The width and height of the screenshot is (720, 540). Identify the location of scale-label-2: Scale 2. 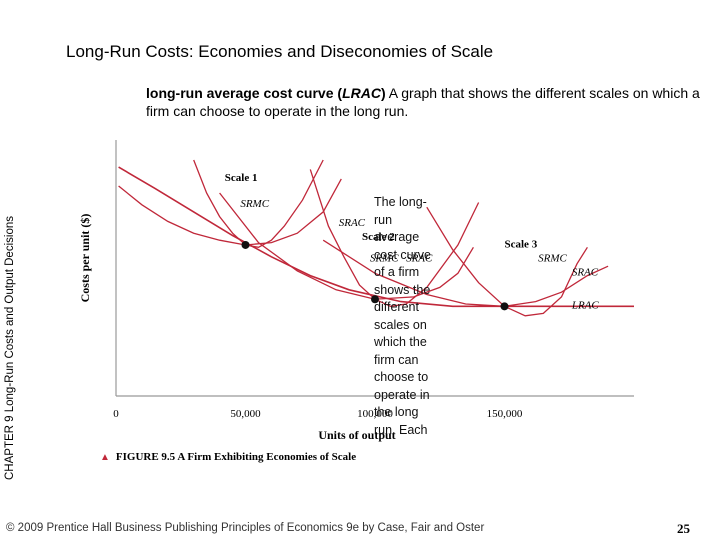
(378, 237).